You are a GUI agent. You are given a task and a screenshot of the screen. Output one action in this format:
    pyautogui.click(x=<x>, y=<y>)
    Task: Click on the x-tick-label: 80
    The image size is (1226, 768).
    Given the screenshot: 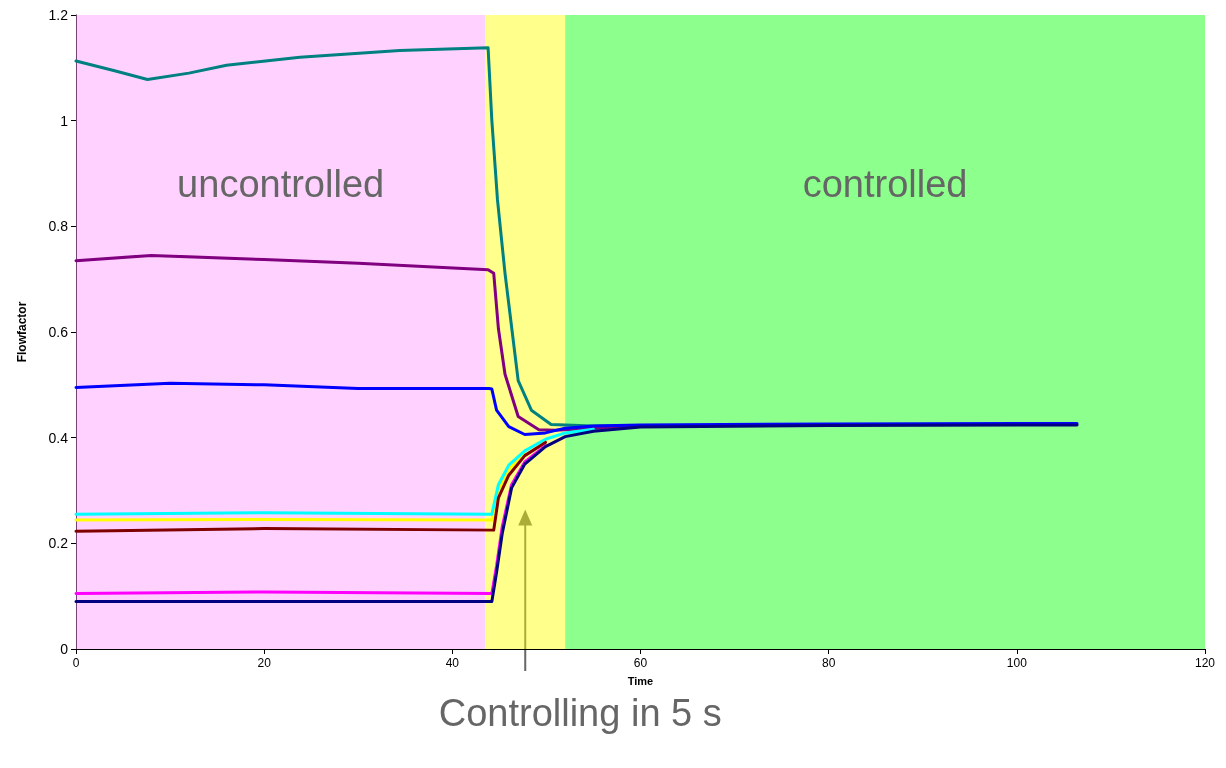 What is the action you would take?
    pyautogui.click(x=828, y=663)
    